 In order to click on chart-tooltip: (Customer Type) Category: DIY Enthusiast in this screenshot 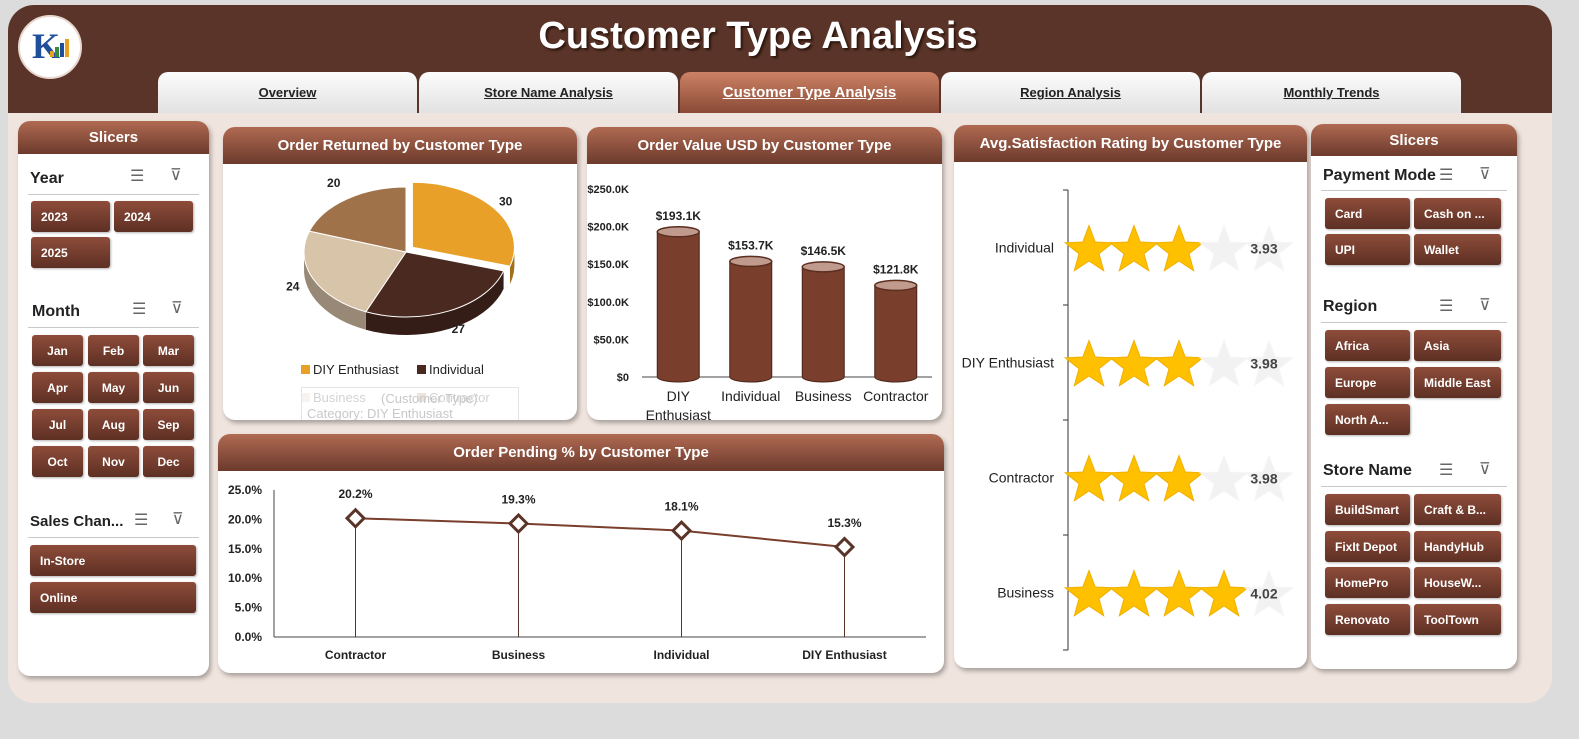, I will do `click(410, 403)`.